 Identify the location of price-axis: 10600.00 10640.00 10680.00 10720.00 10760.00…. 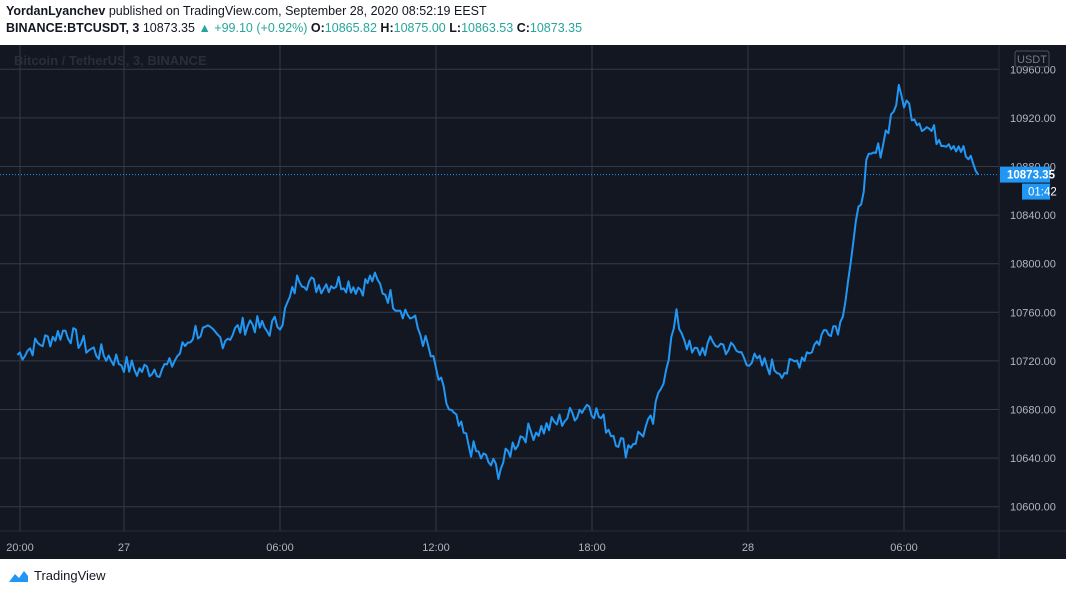
(1033, 288).